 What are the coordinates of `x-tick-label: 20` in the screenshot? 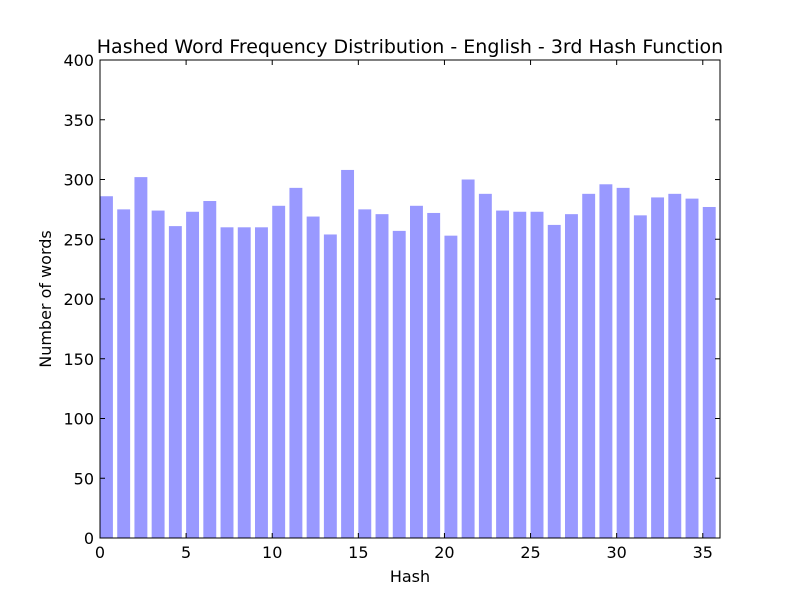 It's located at (444, 552).